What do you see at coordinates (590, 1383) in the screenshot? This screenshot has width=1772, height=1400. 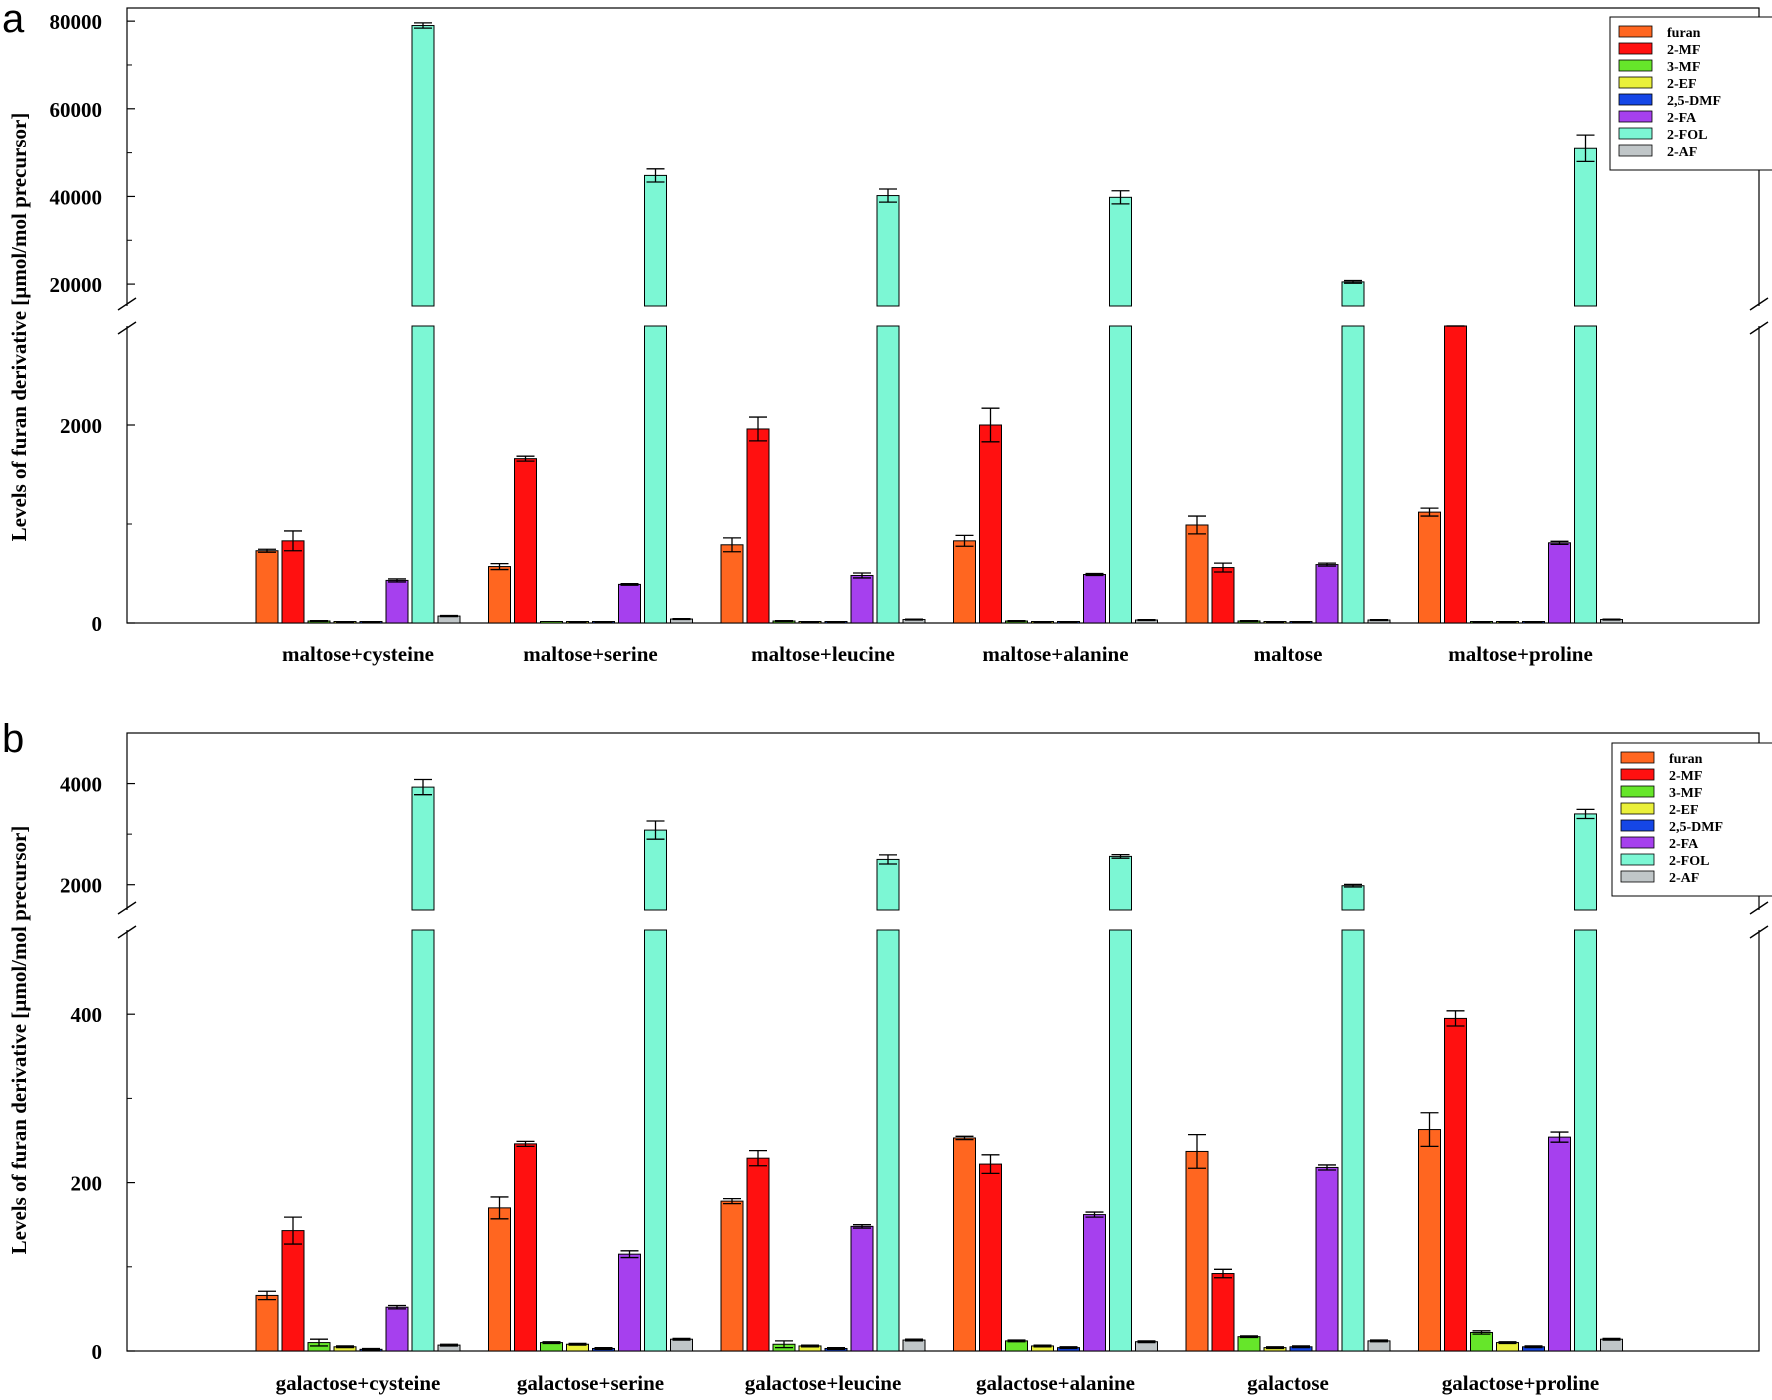 I see `panel-b-category-label: galactose+serine` at bounding box center [590, 1383].